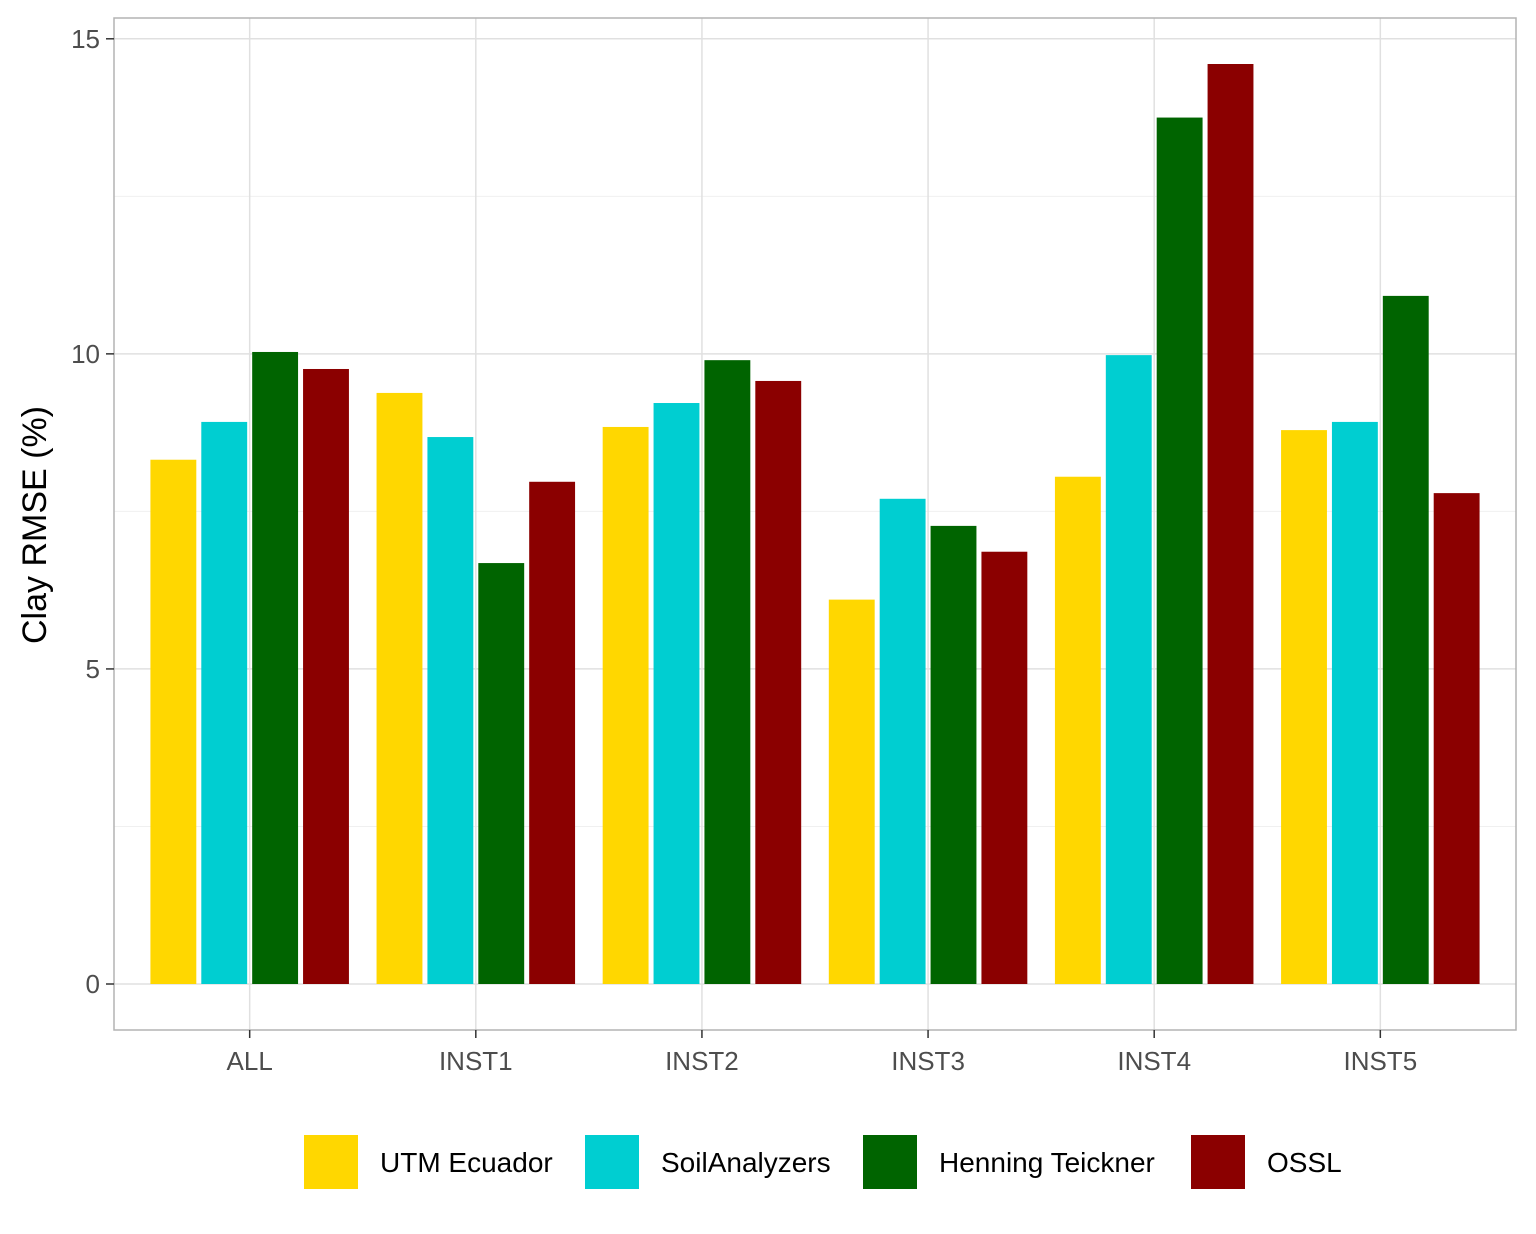 The width and height of the screenshot is (1536, 1234). I want to click on y-tick-label: 15, so click(85, 39).